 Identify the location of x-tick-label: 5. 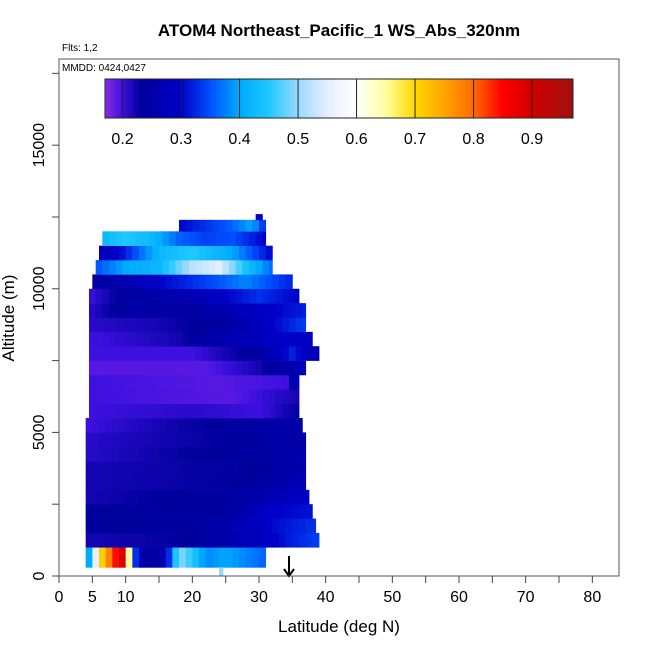
(92, 597).